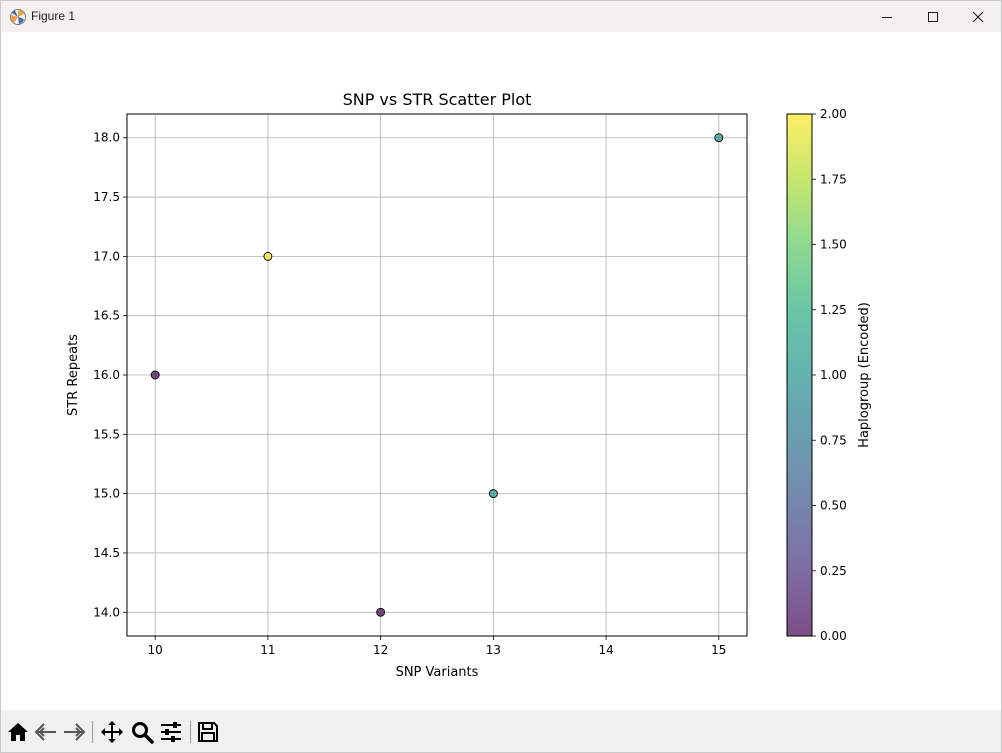  I want to click on zoom-icon, so click(143, 733).